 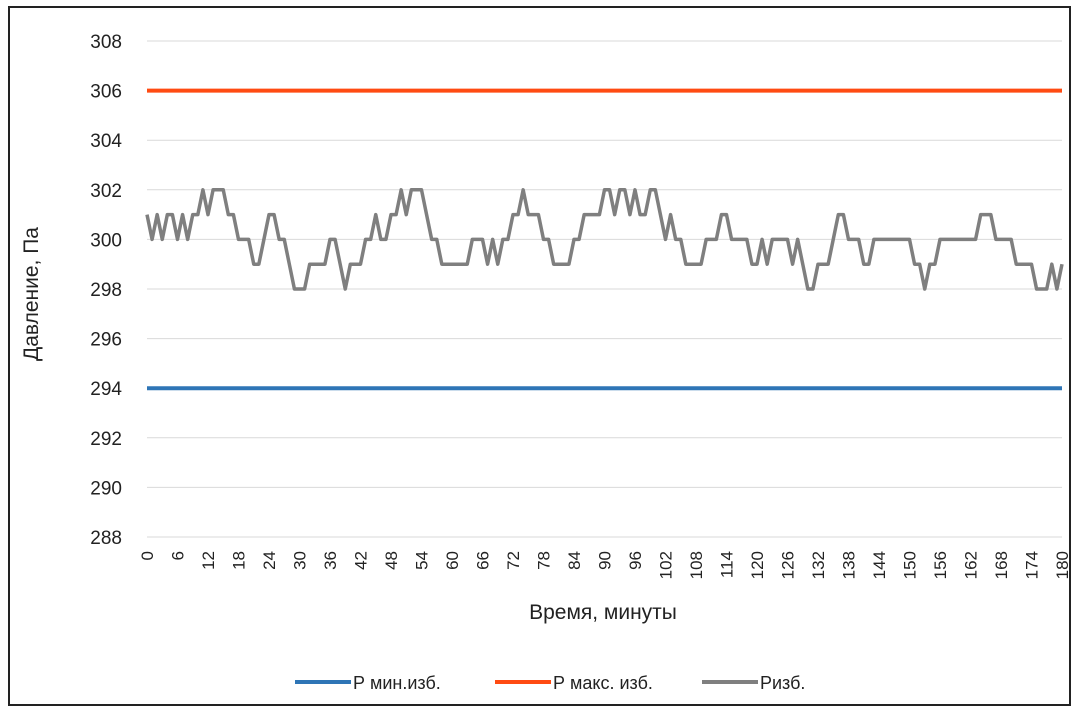 What do you see at coordinates (603, 612) in the screenshot?
I see `x-axis-title: Время, минуты` at bounding box center [603, 612].